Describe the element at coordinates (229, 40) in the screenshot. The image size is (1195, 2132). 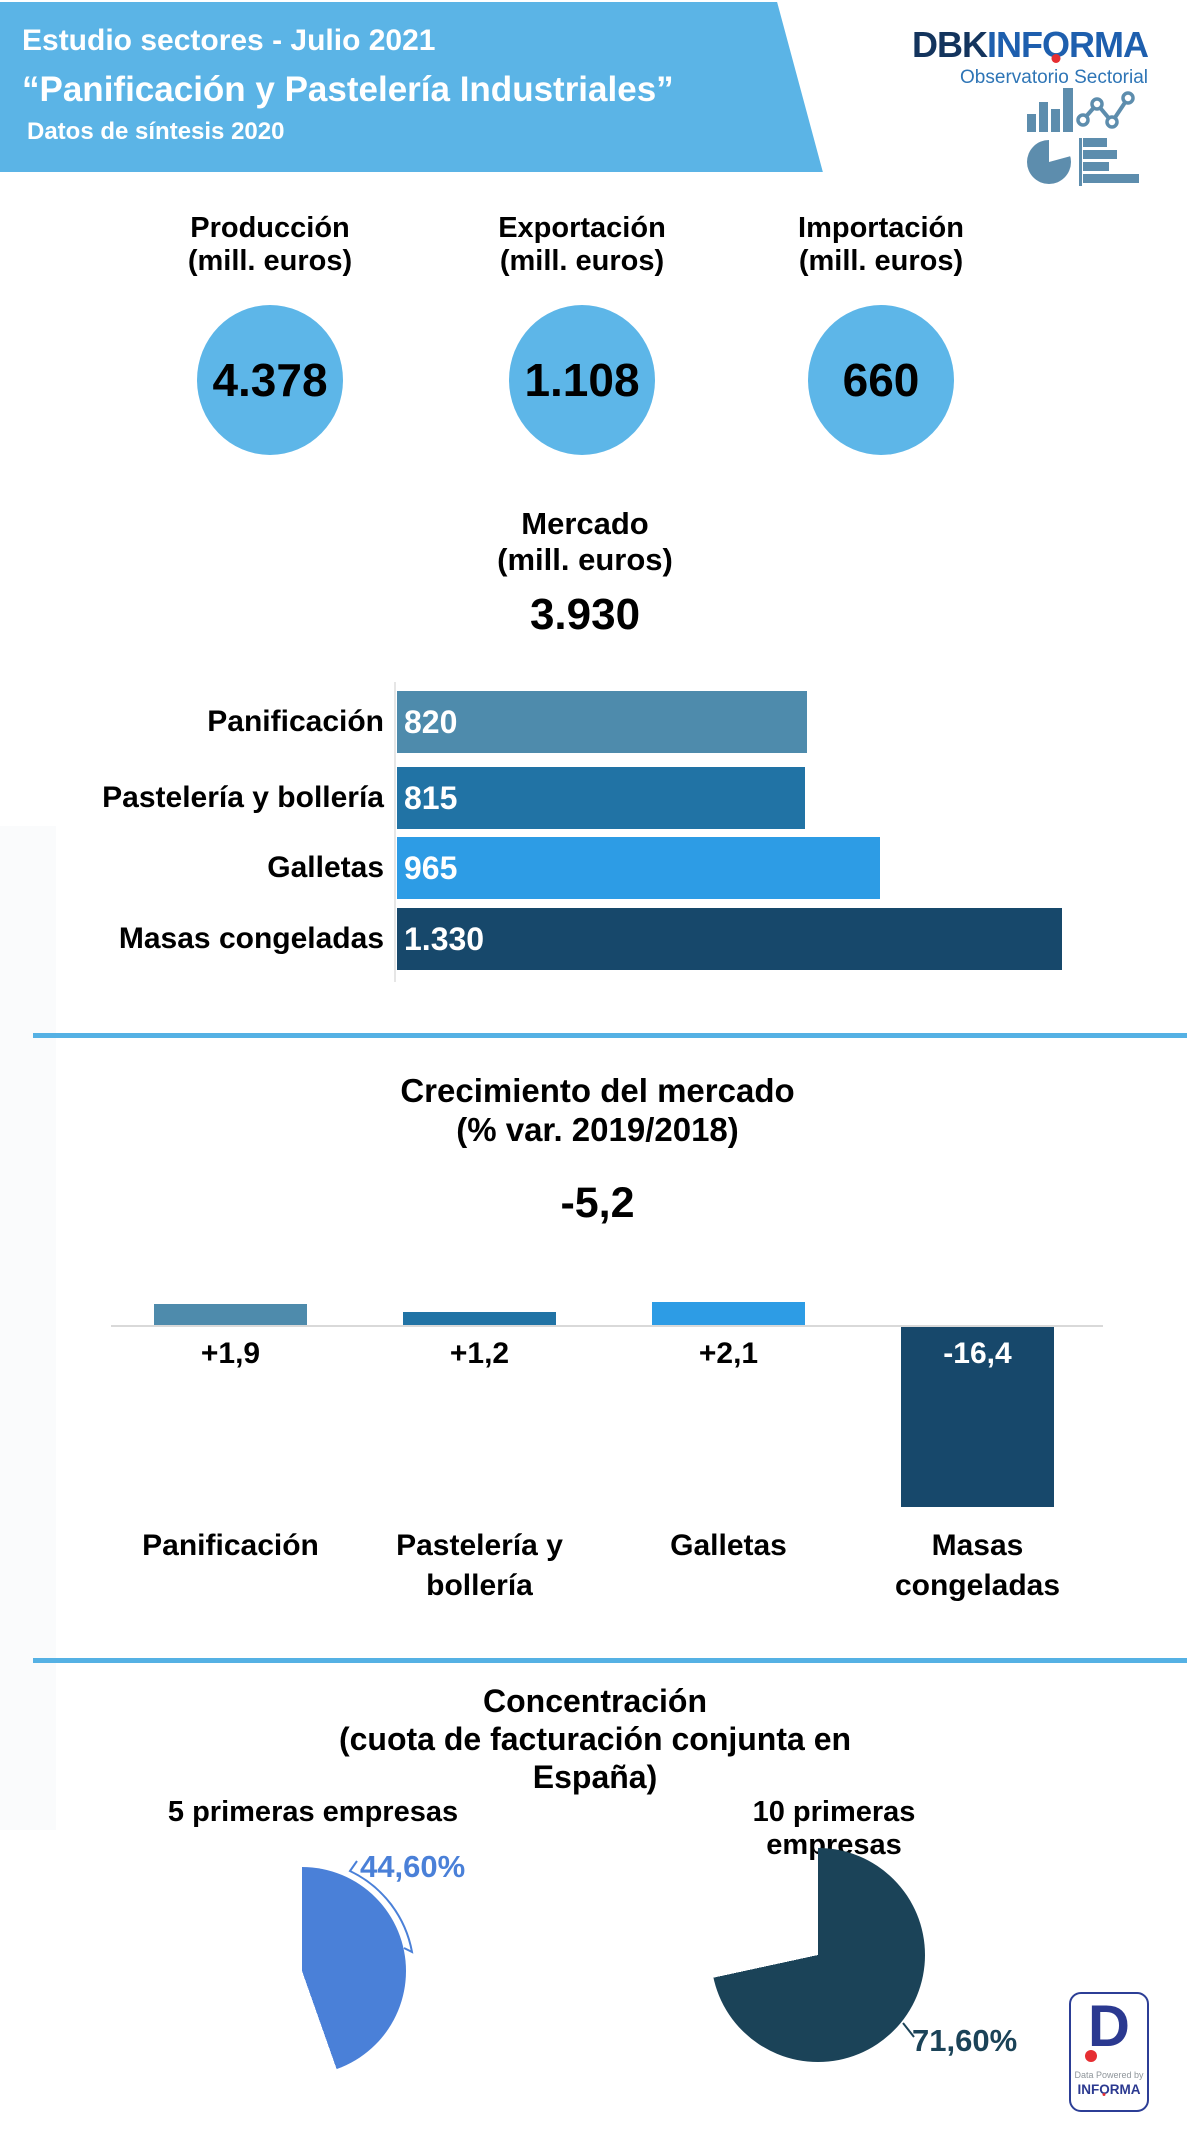
I see `study-edition: Estudio sectores - Julio 2021` at that location.